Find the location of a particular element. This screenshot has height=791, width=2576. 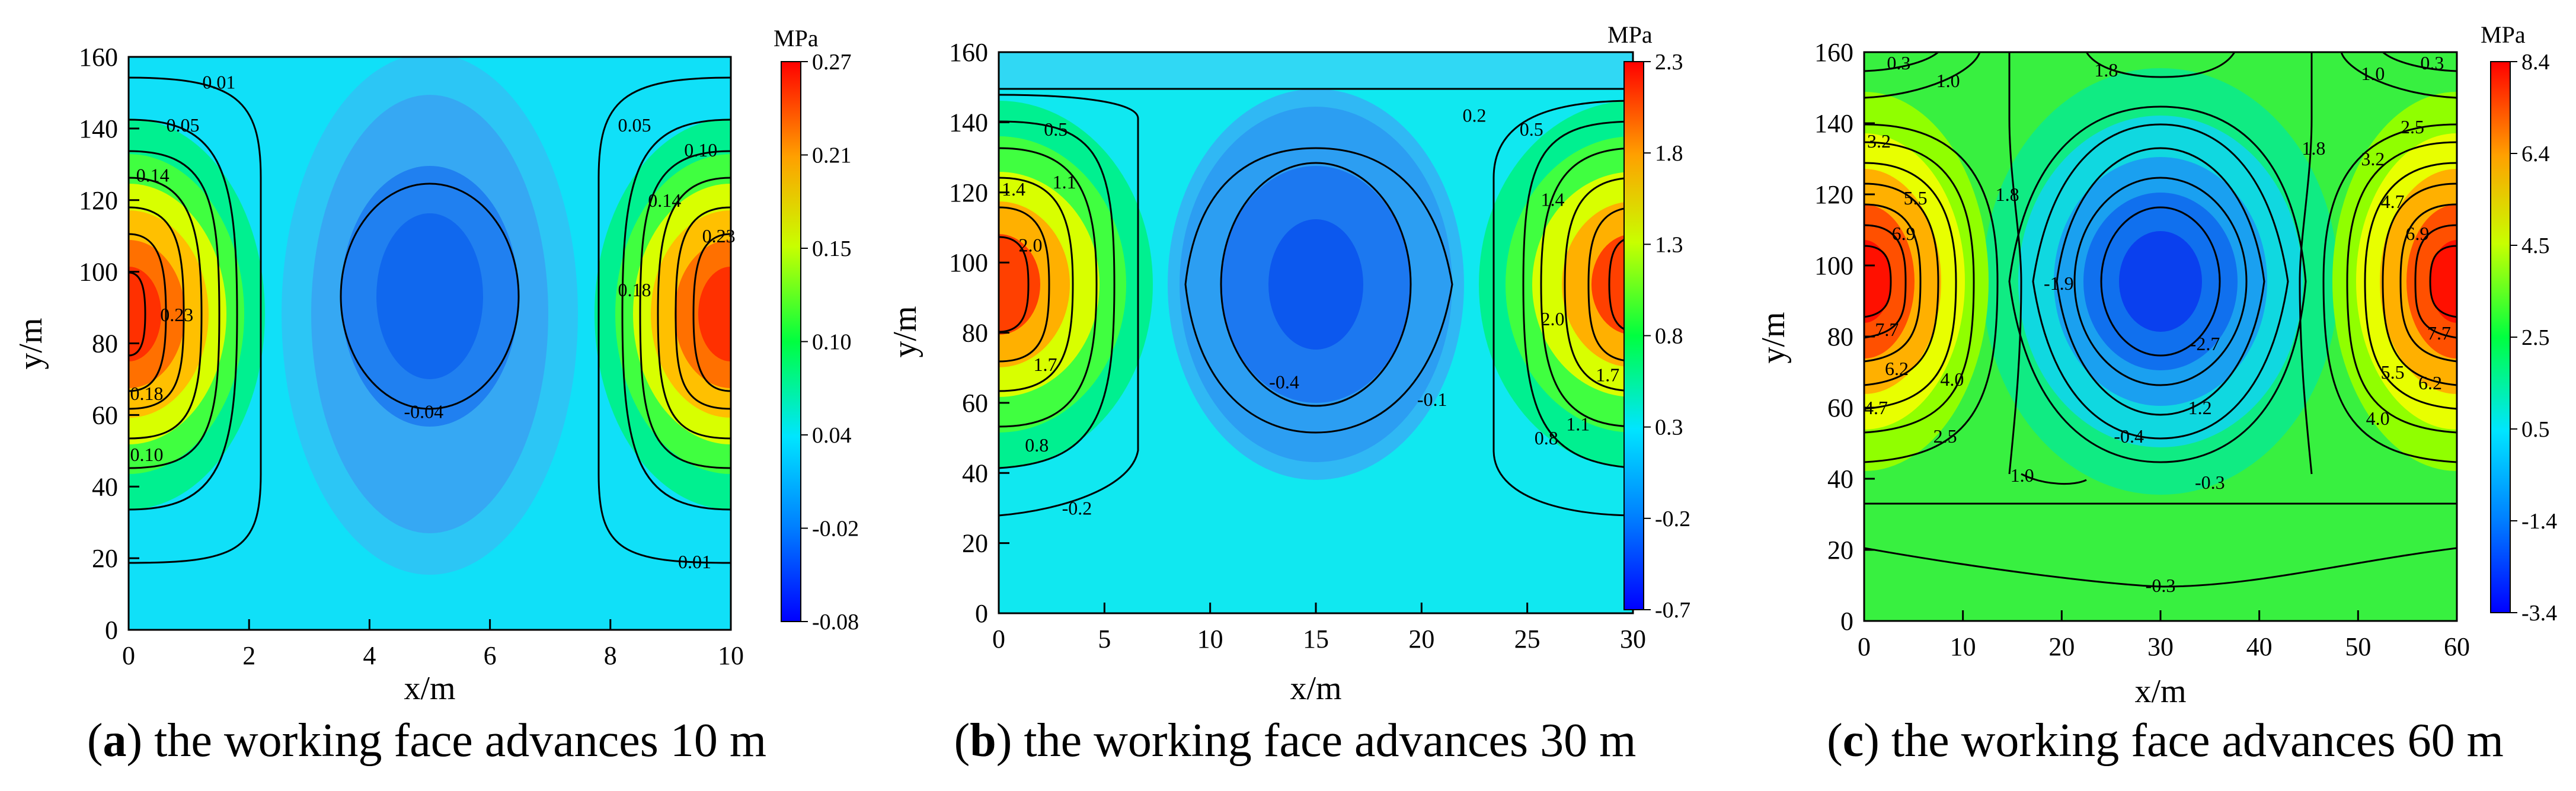

contour-label: 1.0 is located at coordinates (1948, 80).